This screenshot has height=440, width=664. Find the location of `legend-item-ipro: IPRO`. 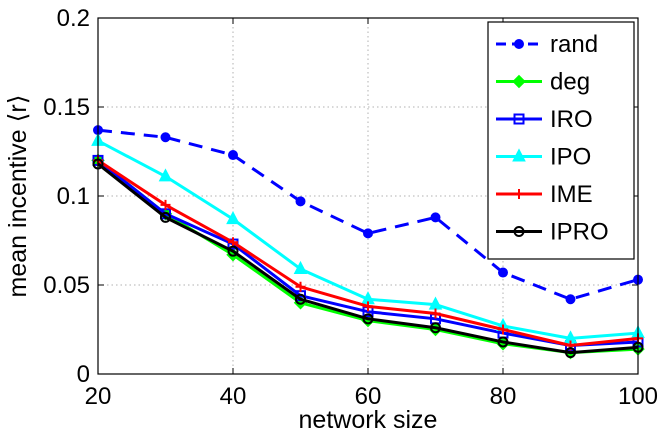

legend-item-ipro: IPRO is located at coordinates (552, 232).